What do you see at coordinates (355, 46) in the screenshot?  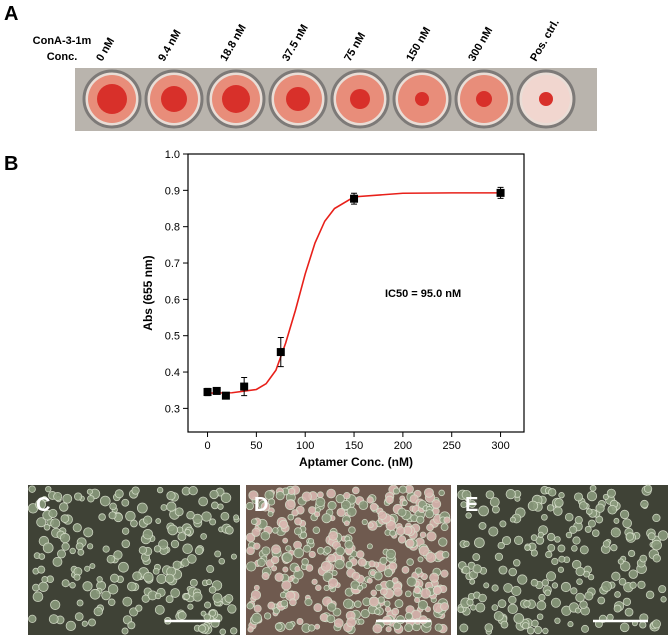 I see `well-label: 75 nM` at bounding box center [355, 46].